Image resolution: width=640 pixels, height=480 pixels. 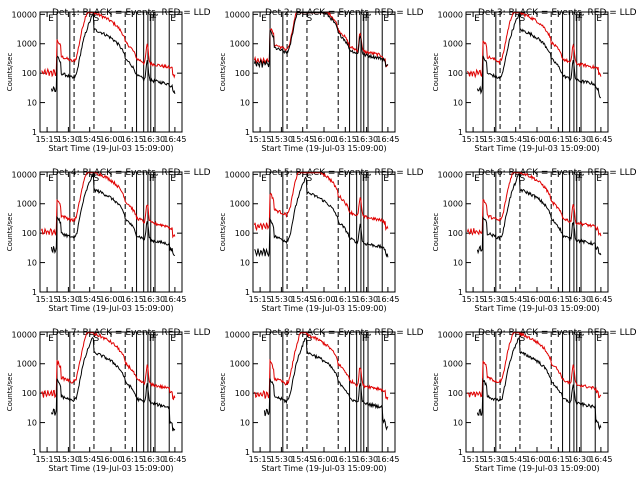 I want to click on panel-title: Det 8: BLACK = Events, RED = LLD, so click(x=344, y=333).